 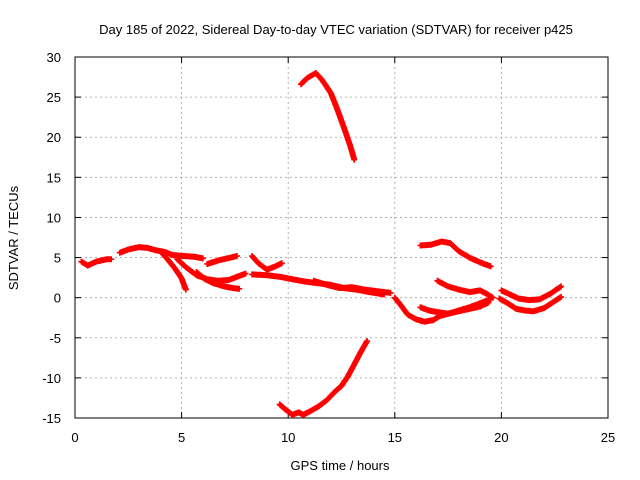 What do you see at coordinates (343, 437) in the screenshot?
I see `x-tick-labels: 0 5 10 15 20 25` at bounding box center [343, 437].